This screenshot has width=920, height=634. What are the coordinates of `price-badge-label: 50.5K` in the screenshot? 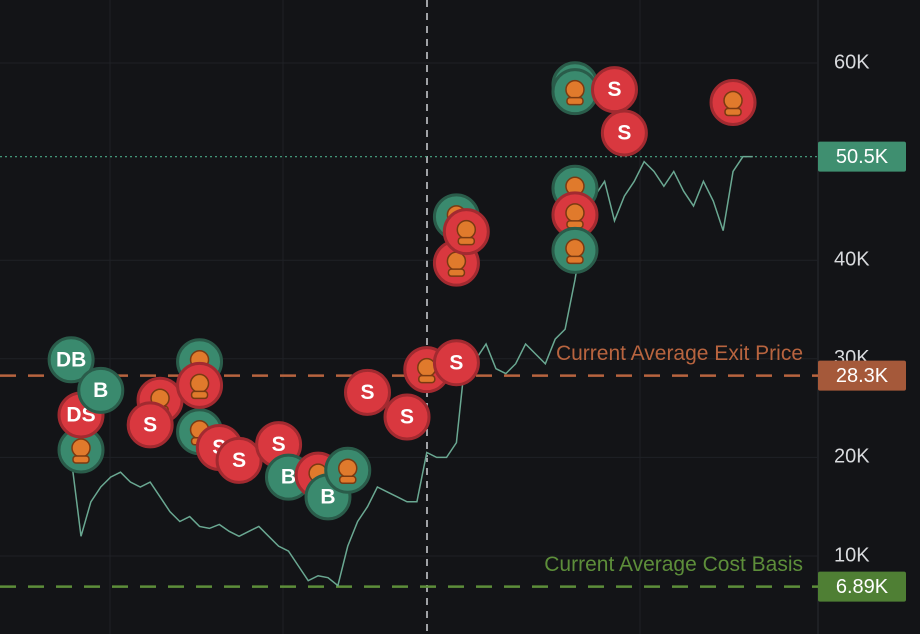 It's located at (862, 157).